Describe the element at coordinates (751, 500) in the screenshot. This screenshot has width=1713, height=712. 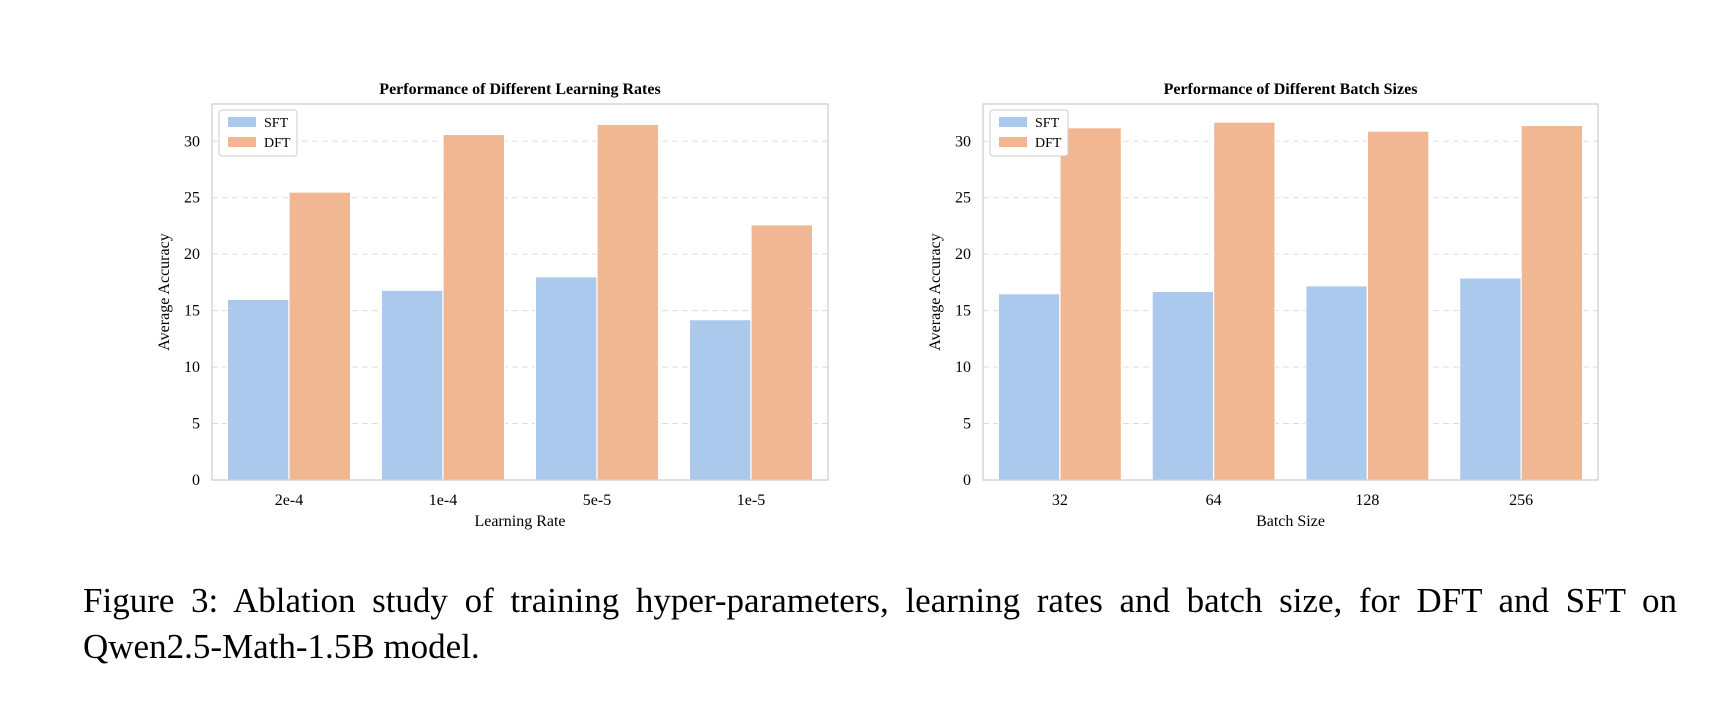
I see `x-tick-label: 1e-5` at that location.